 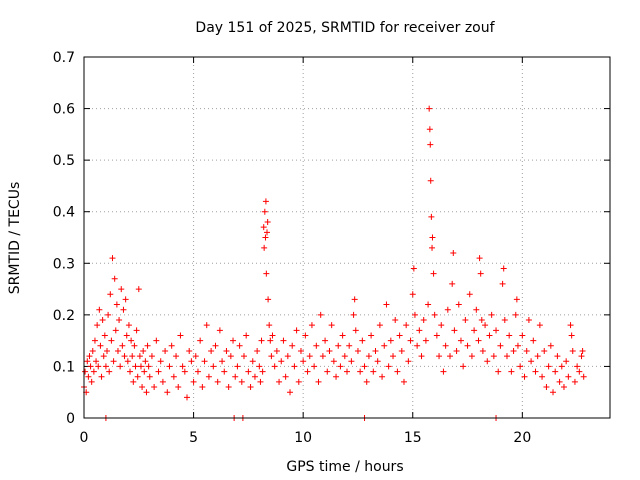 What do you see at coordinates (344, 467) in the screenshot?
I see `x-axis-label: GPS time / hours` at bounding box center [344, 467].